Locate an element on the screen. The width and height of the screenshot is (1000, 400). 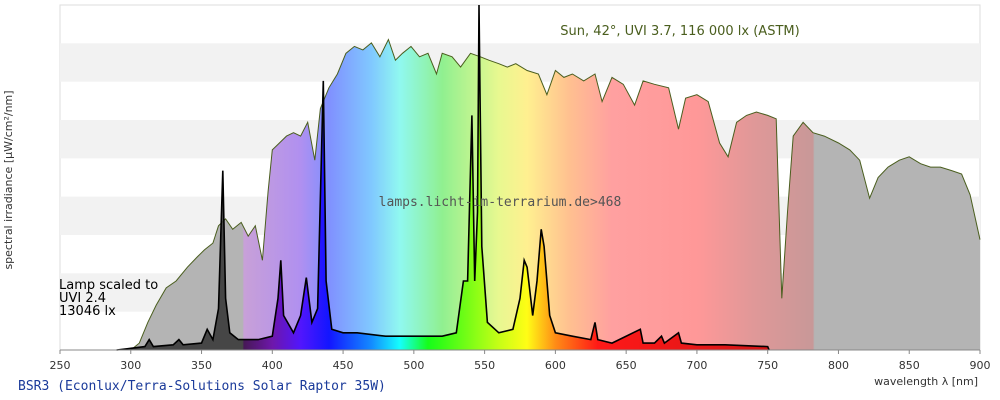
x-tick-label: 750 is located at coordinates (767, 365).